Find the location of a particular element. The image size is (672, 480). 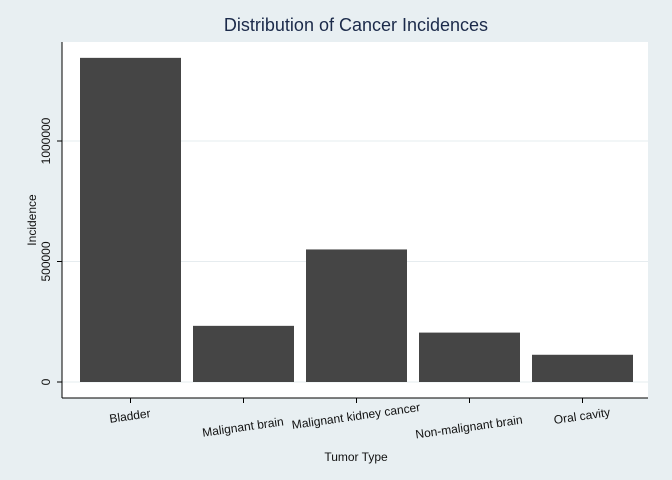

x-tick-label: Oral cavity is located at coordinates (582, 416).